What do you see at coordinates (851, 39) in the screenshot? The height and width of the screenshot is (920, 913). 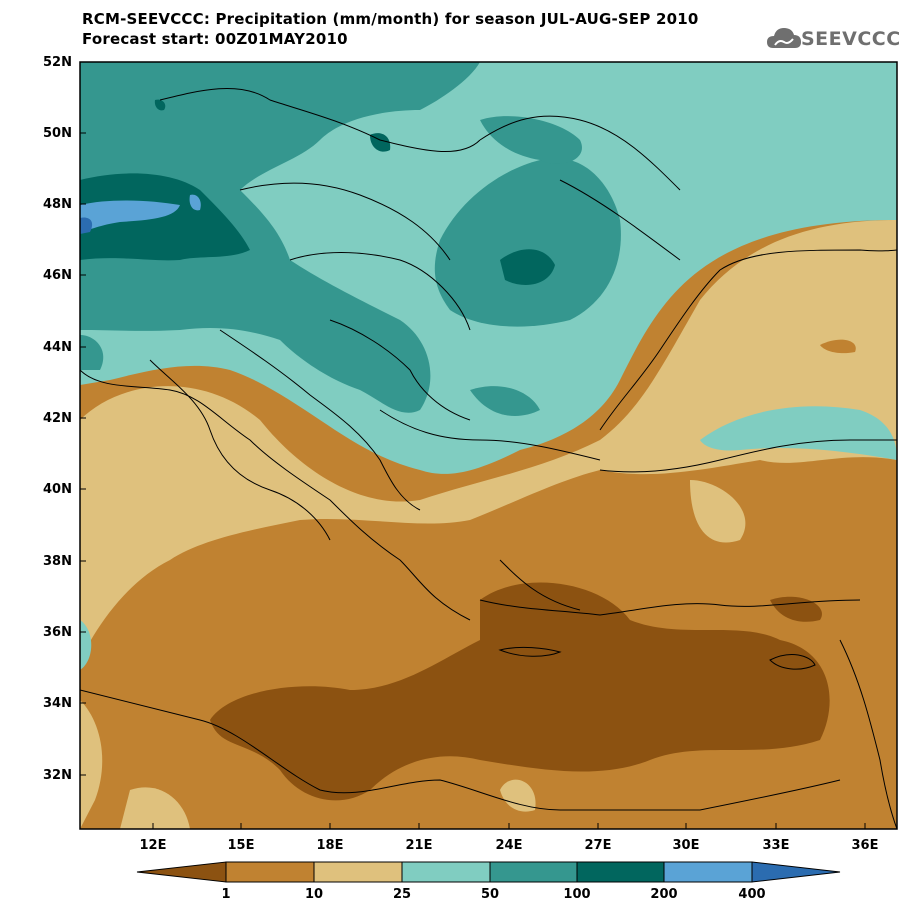 I see `logo-text: SEEVCCC` at bounding box center [851, 39].